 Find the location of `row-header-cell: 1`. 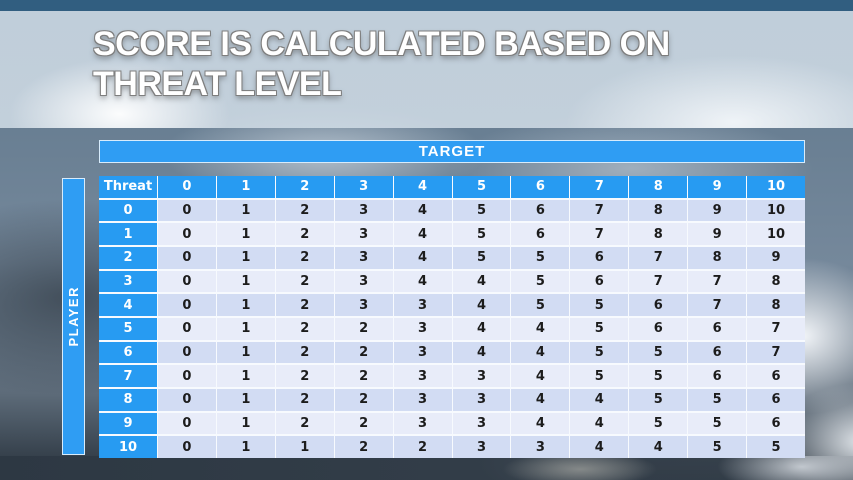

row-header-cell: 1 is located at coordinates (128, 234).